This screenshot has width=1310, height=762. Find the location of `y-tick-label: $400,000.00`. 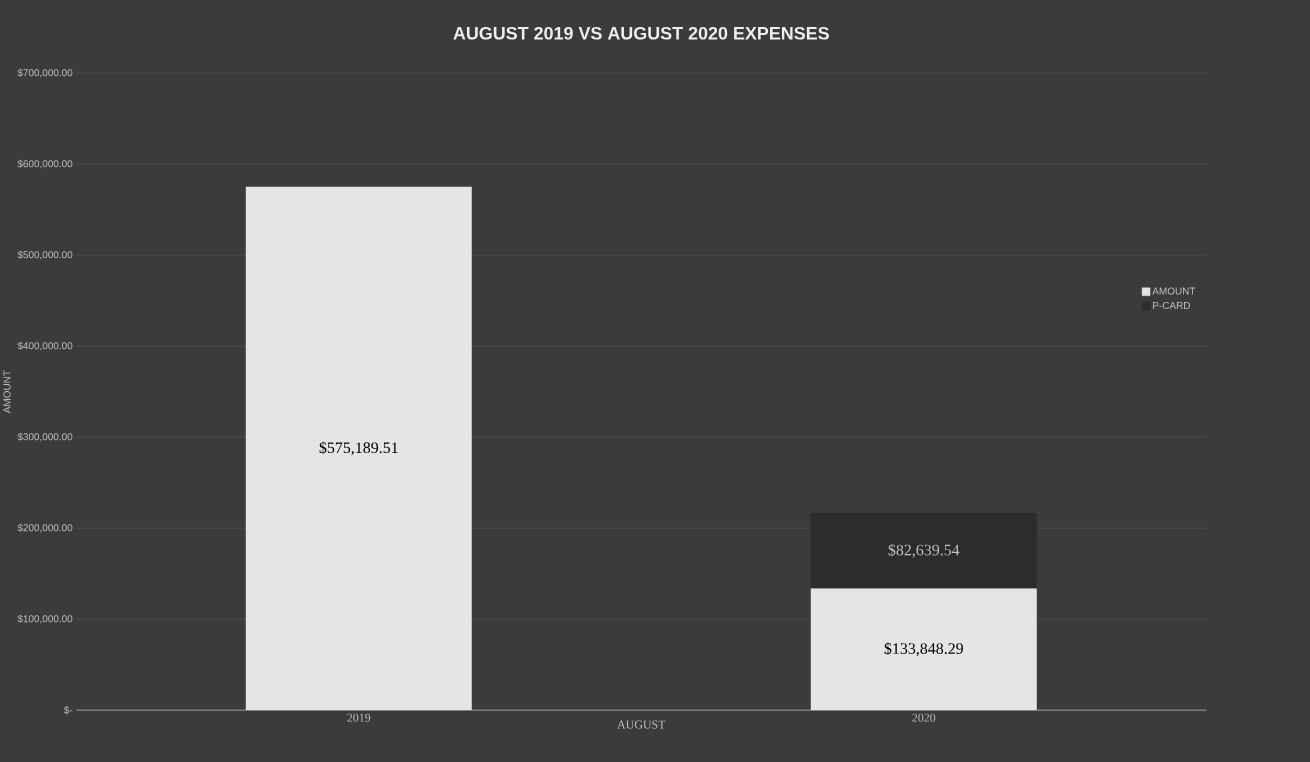

y-tick-label: $400,000.00 is located at coordinates (45, 346).